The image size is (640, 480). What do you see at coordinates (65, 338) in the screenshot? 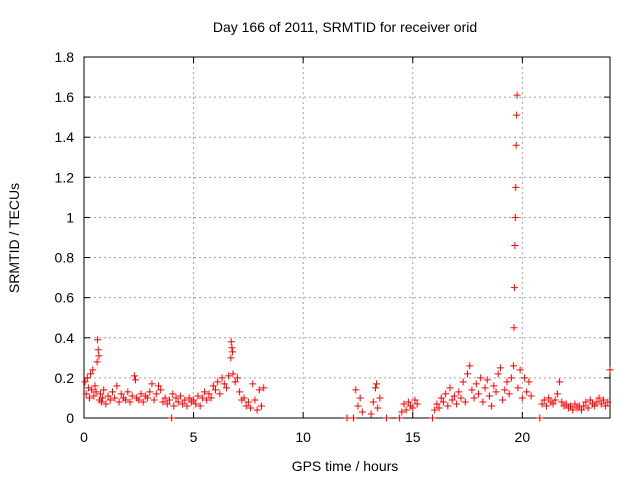
I see `y-tick-label: 0.4` at bounding box center [65, 338].